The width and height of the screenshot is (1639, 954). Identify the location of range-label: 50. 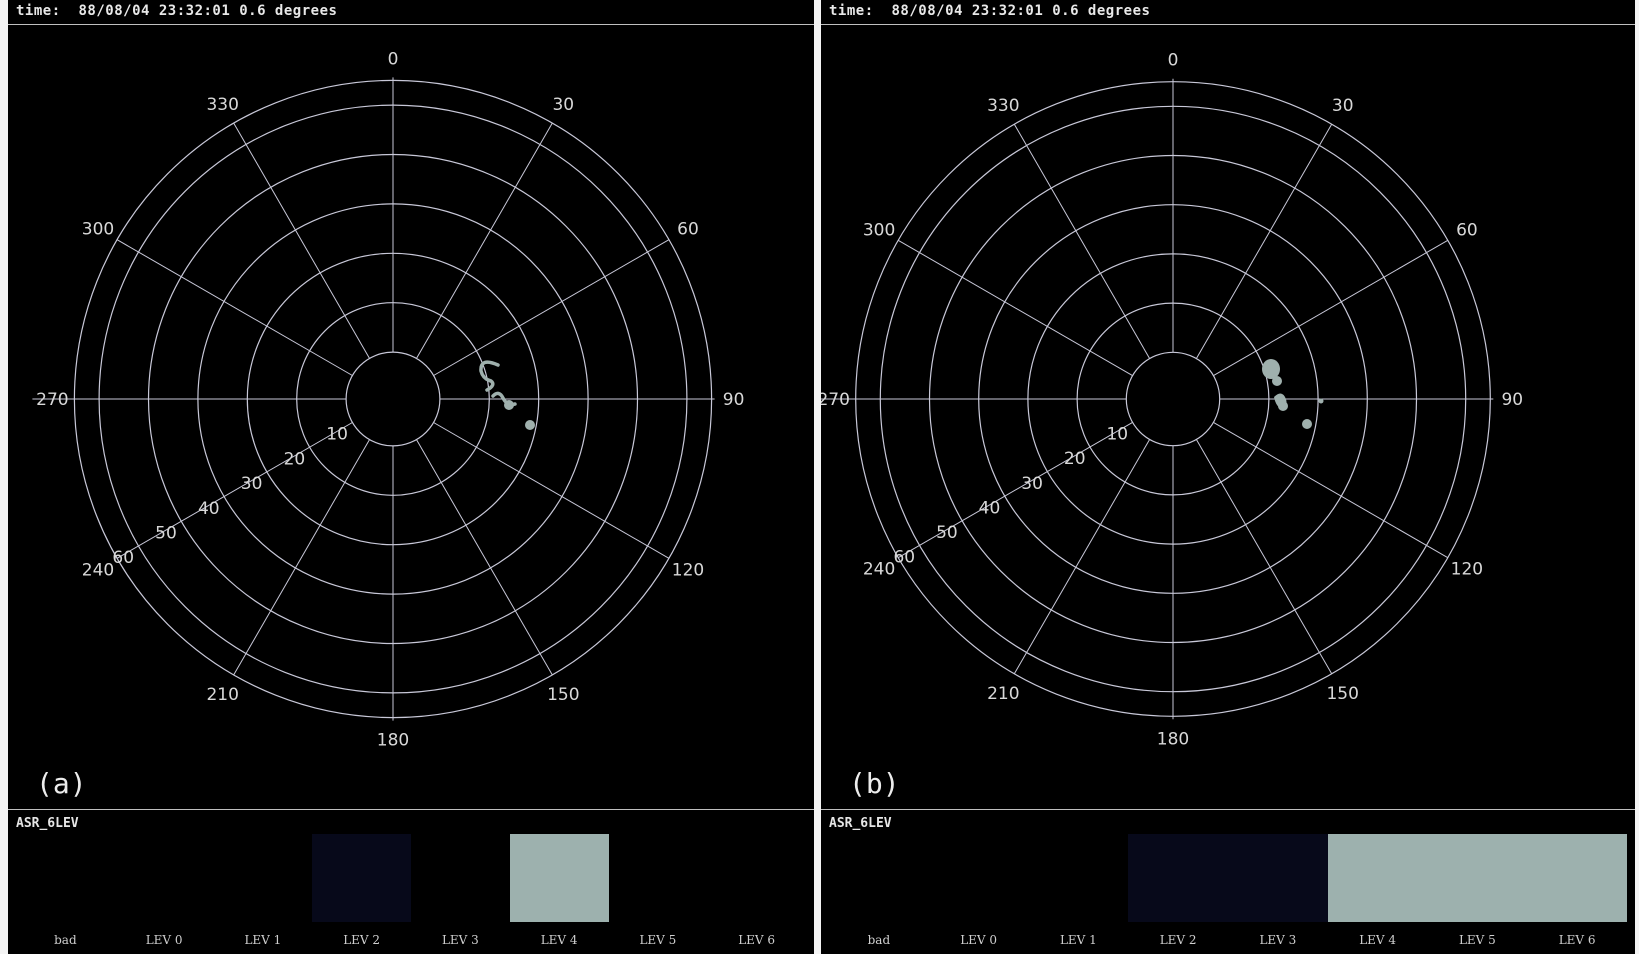
(947, 533).